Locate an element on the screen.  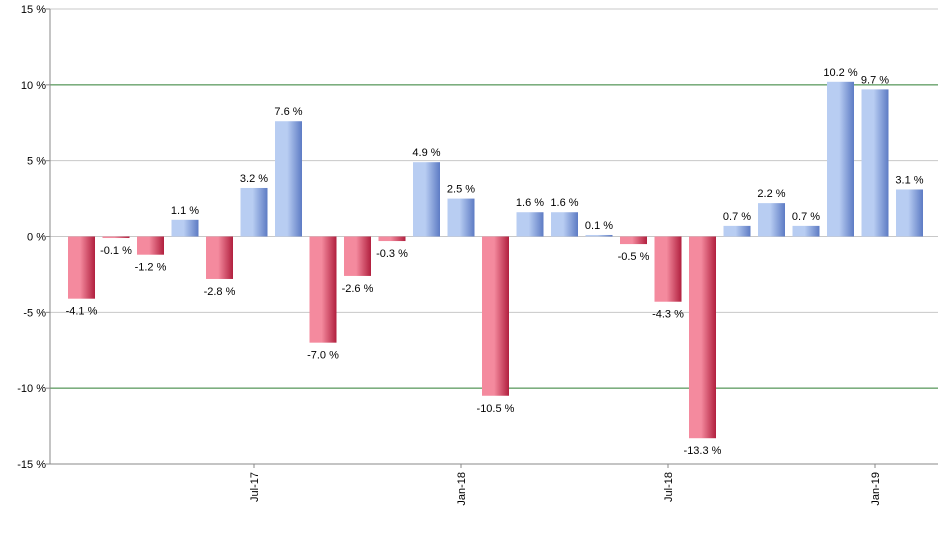
data-label: 2.2 % is located at coordinates (771, 194).